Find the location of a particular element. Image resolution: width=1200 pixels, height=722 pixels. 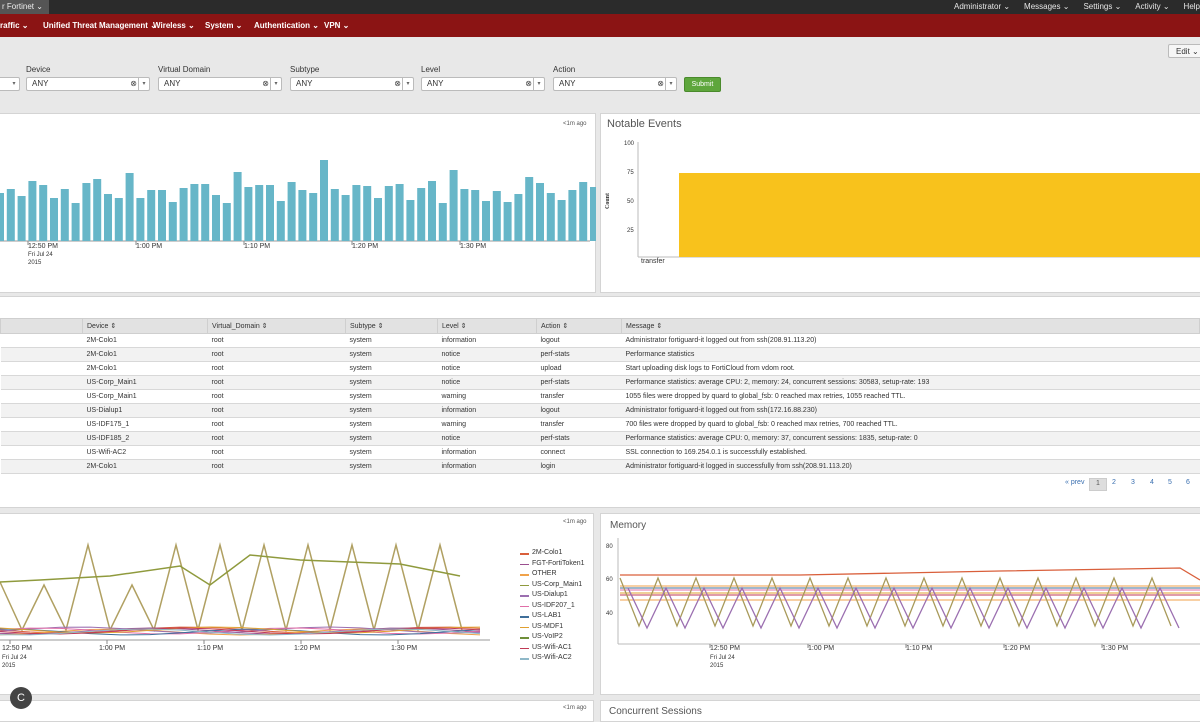

legend-item: US-Wifi-AC2 is located at coordinates (552, 658).